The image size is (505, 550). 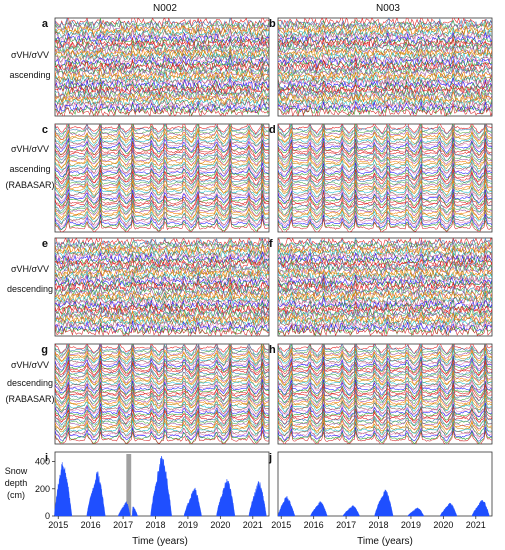 I want to click on column-title-n003: N003, so click(x=388, y=8).